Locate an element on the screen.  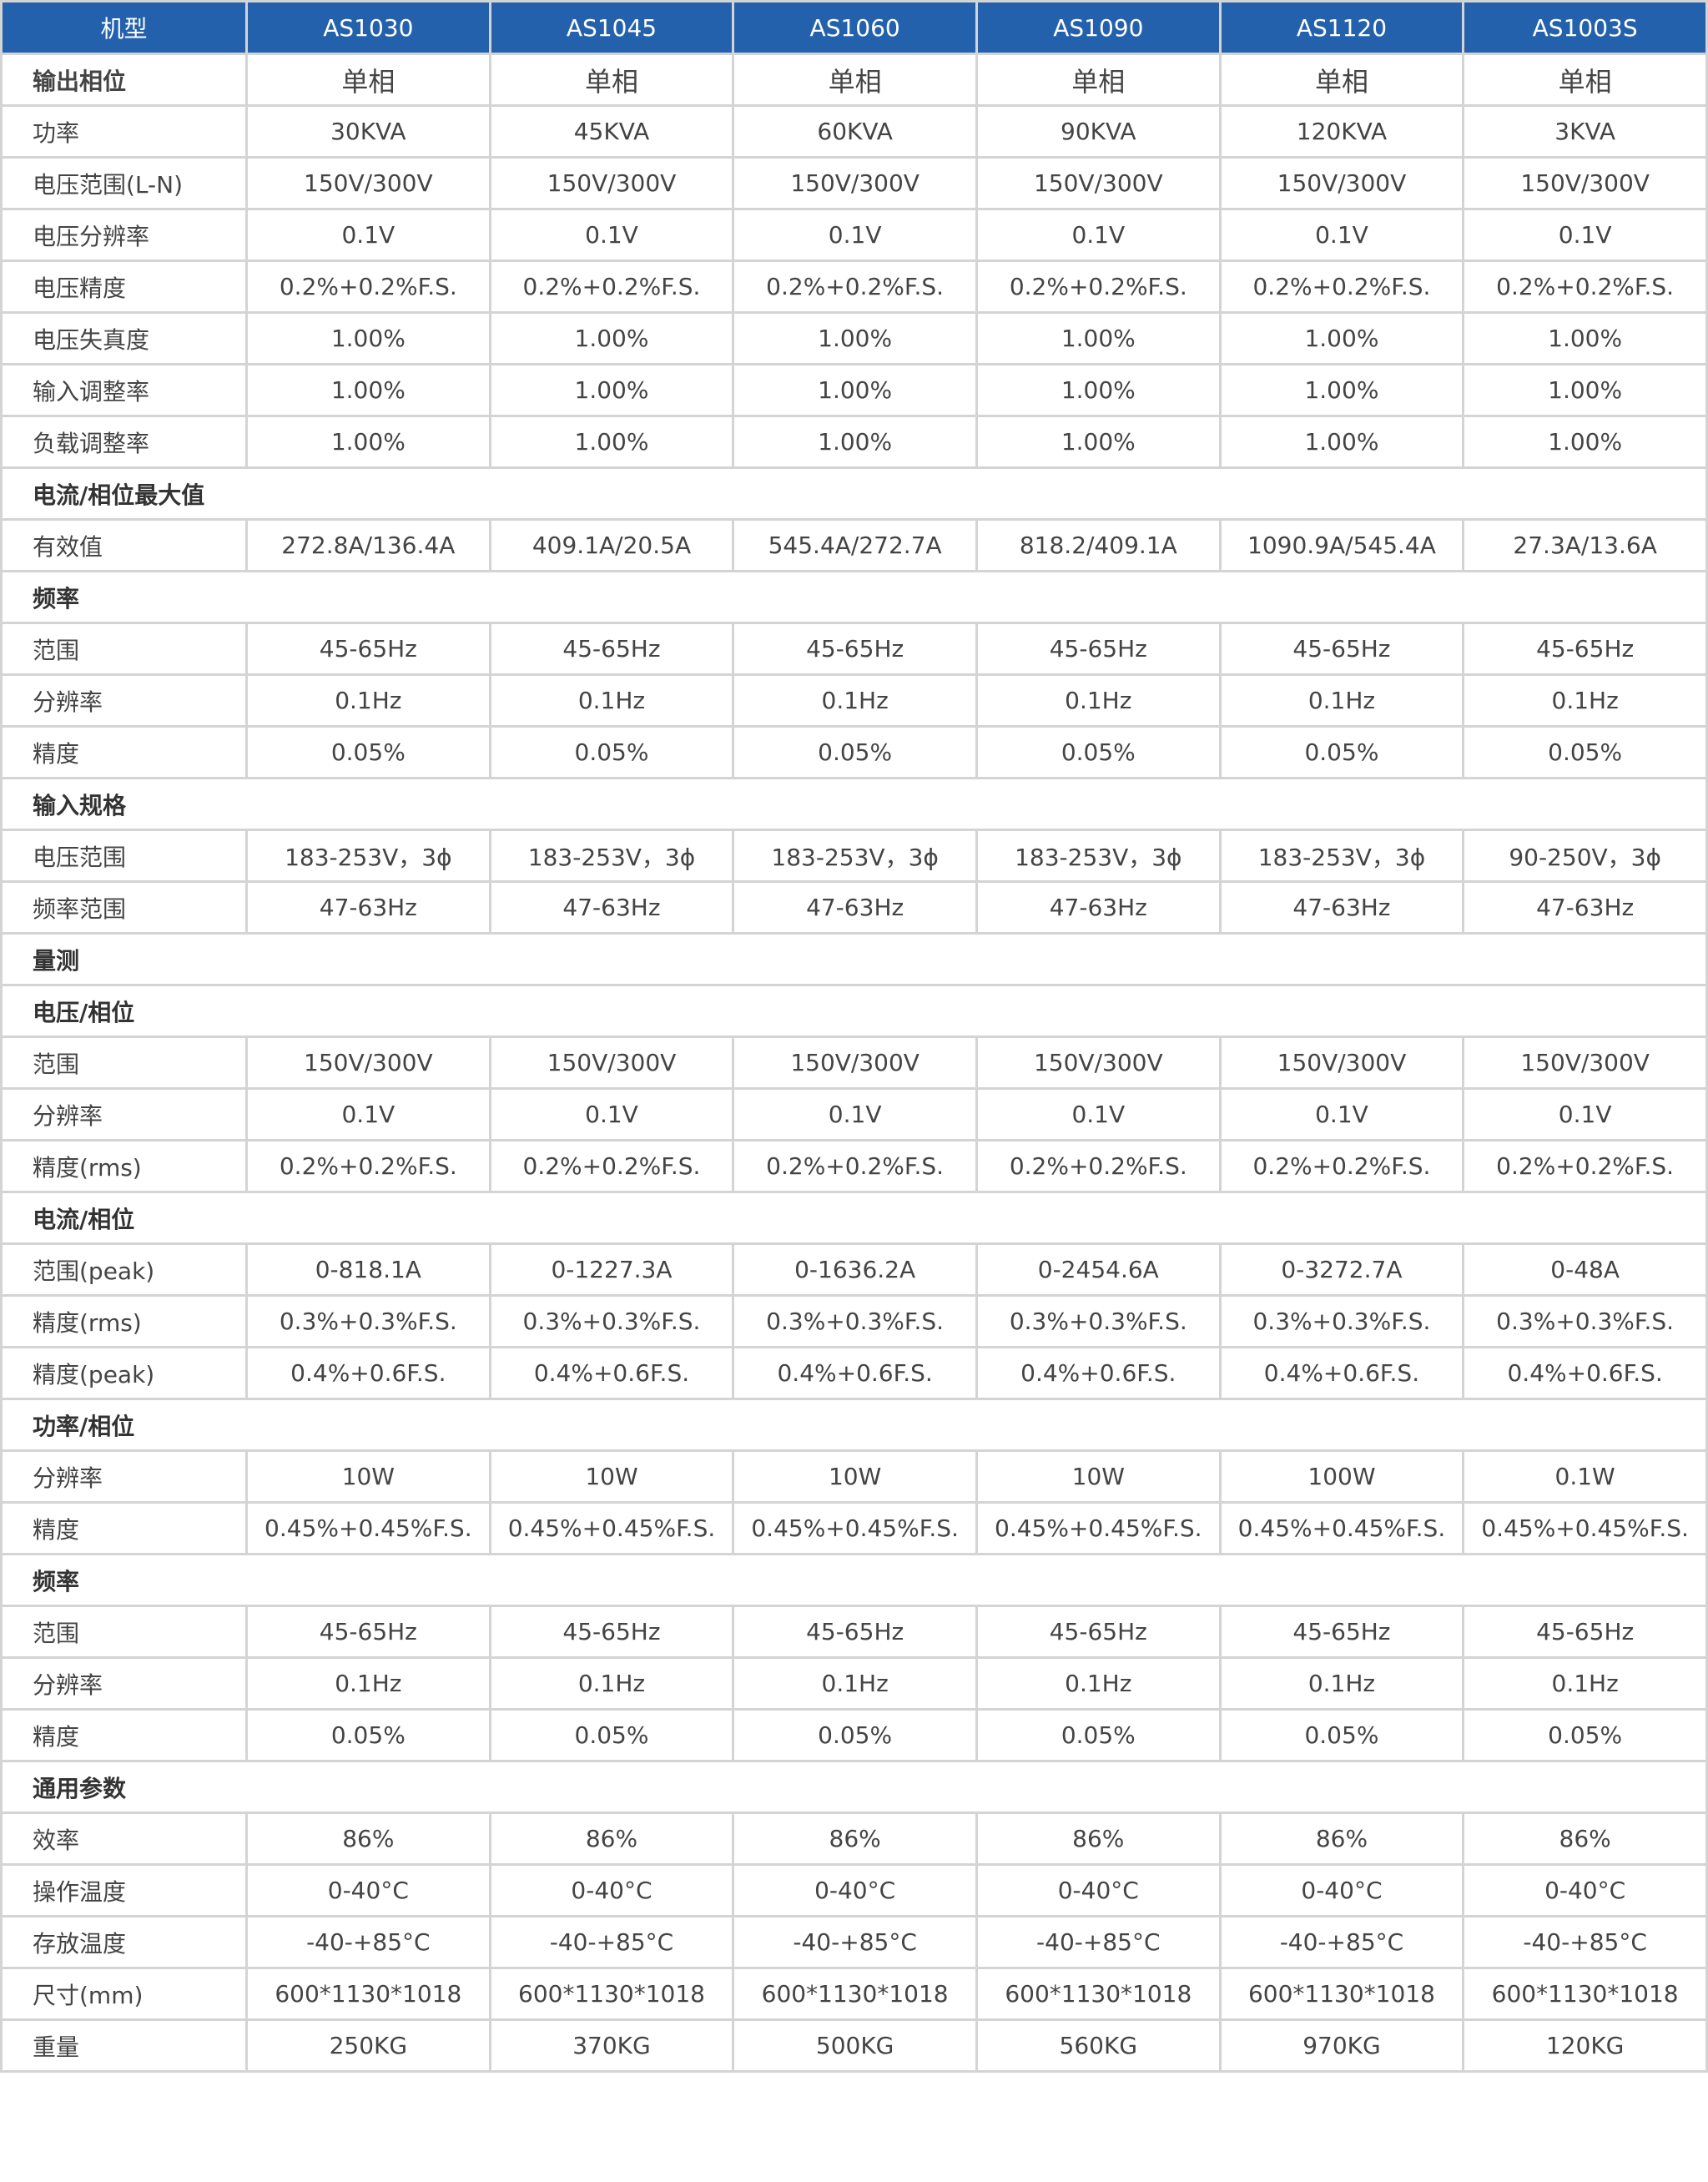
row-label: 电压失真度 is located at coordinates (124, 338).